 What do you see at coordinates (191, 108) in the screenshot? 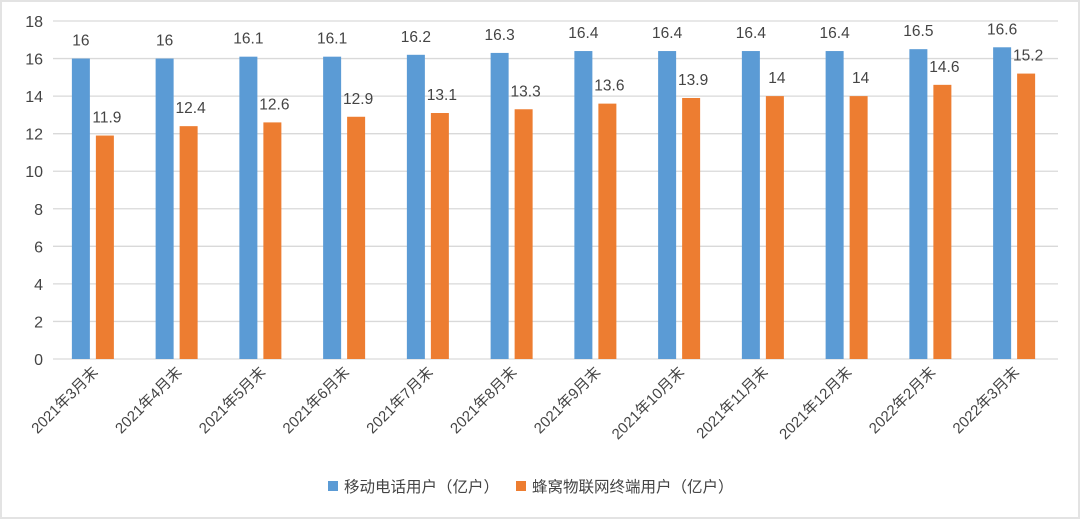
I see `data-label: 12.4` at bounding box center [191, 108].